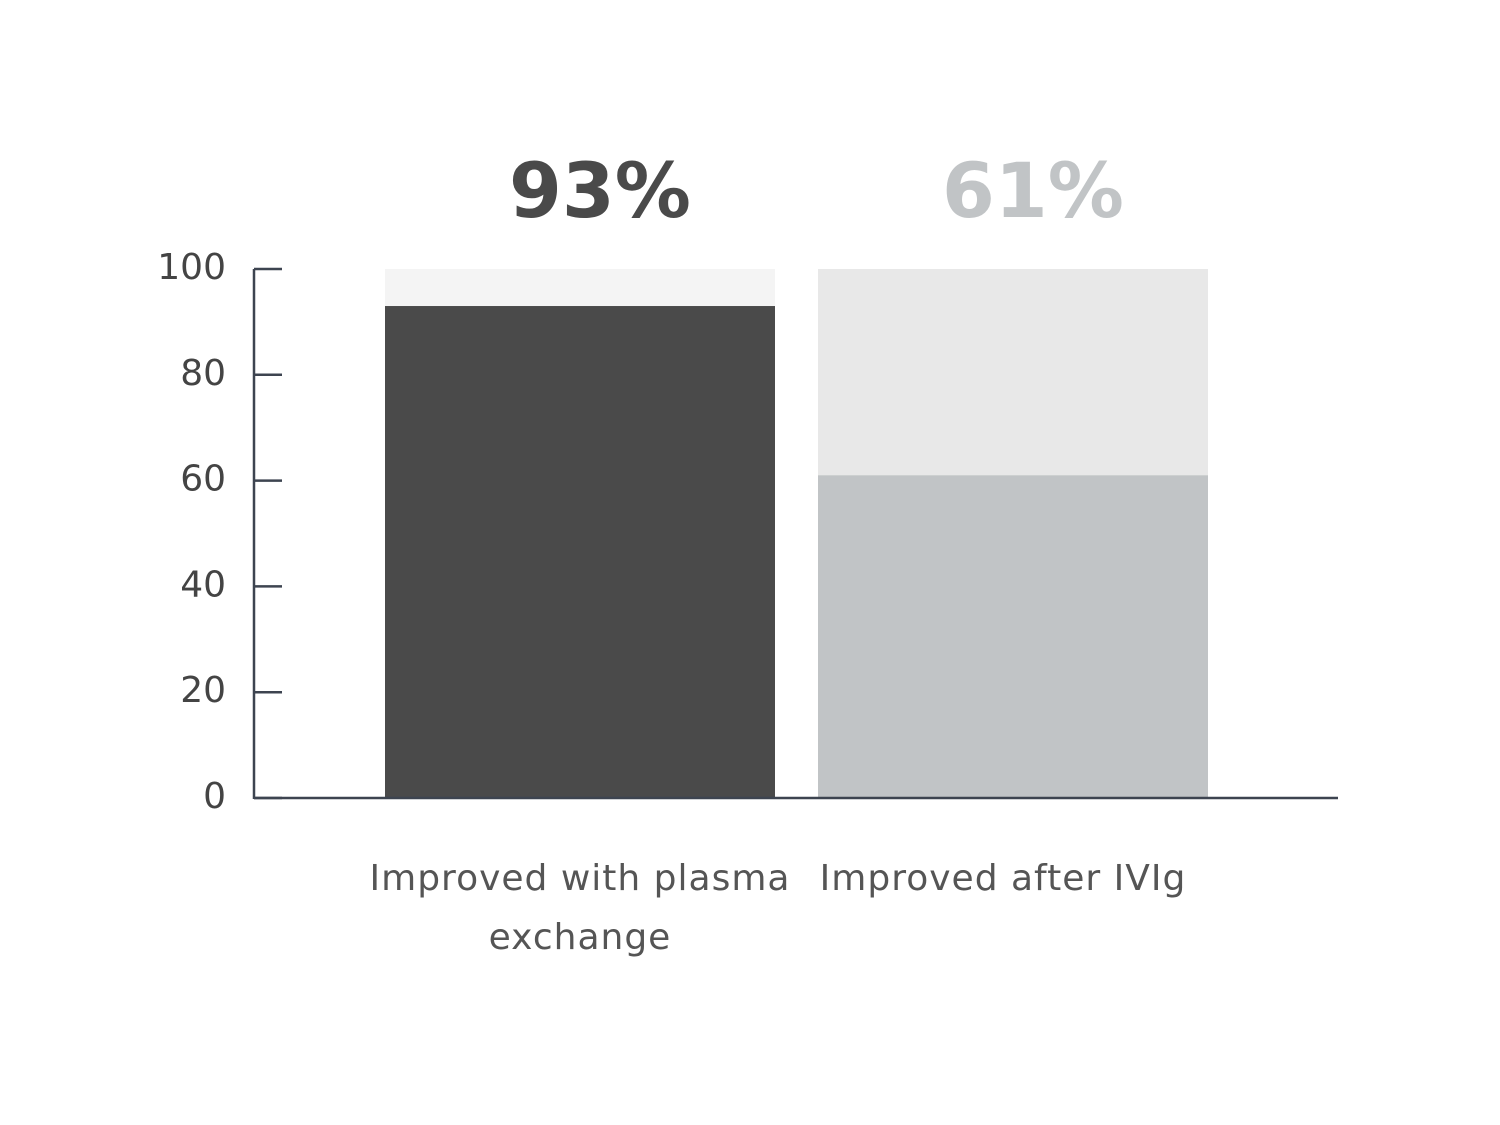 This screenshot has height=1125, width=1500. I want to click on x-tick-label: Improved after IVIg, so click(1003, 878).